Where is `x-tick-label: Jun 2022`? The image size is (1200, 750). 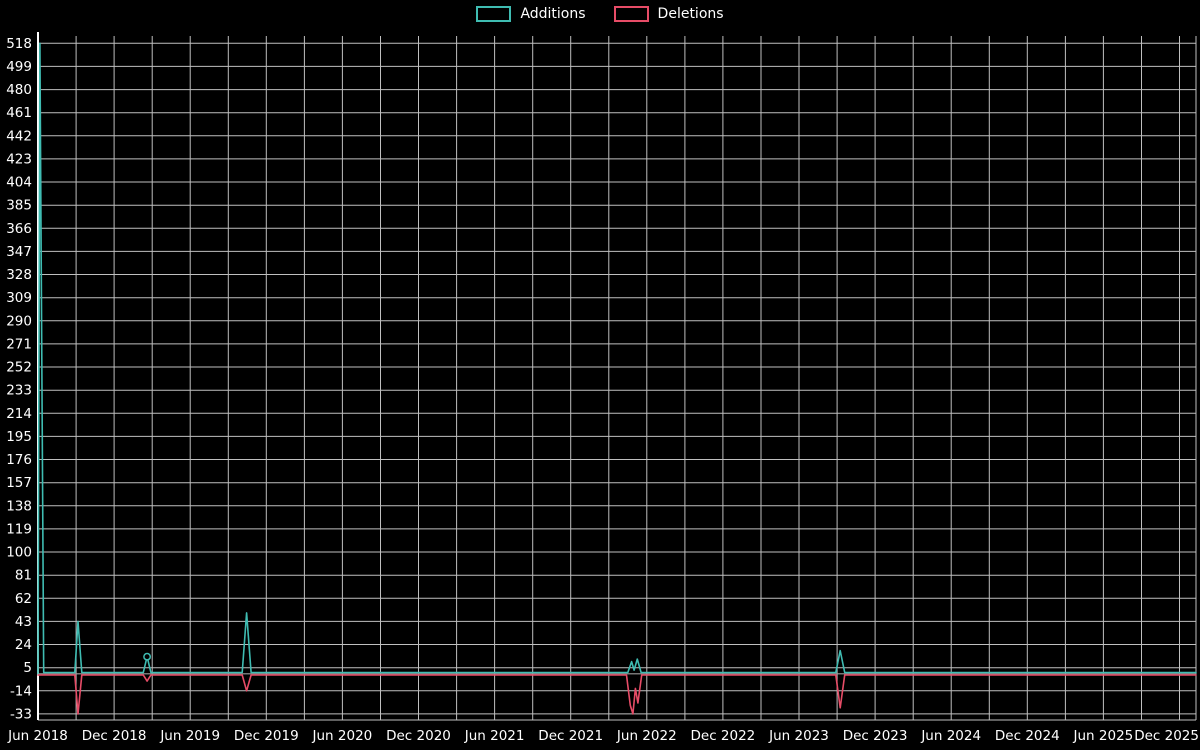
x-tick-label: Jun 2022 is located at coordinates (646, 736).